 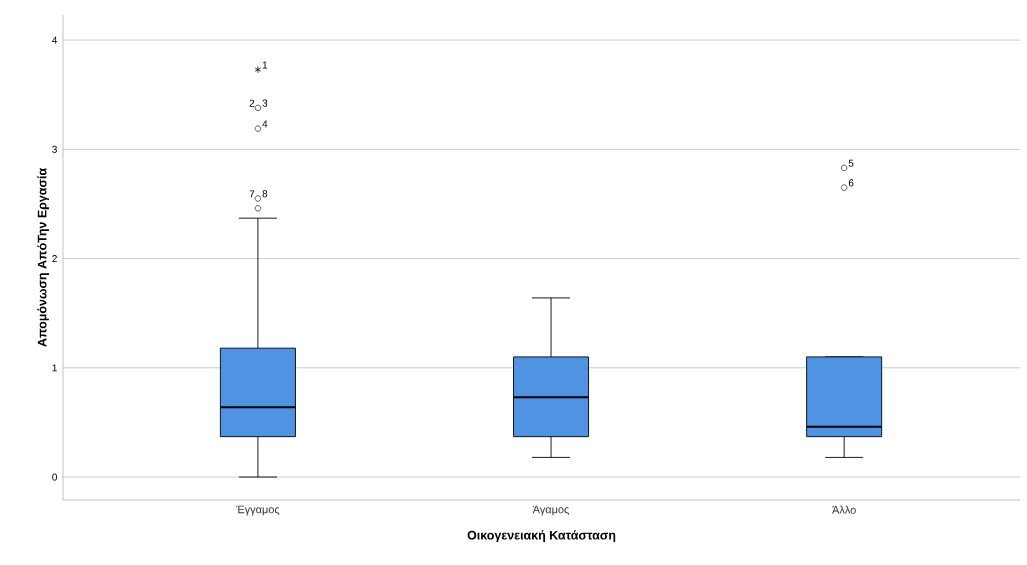 I want to click on y-tick-label: 4, so click(x=55, y=40).